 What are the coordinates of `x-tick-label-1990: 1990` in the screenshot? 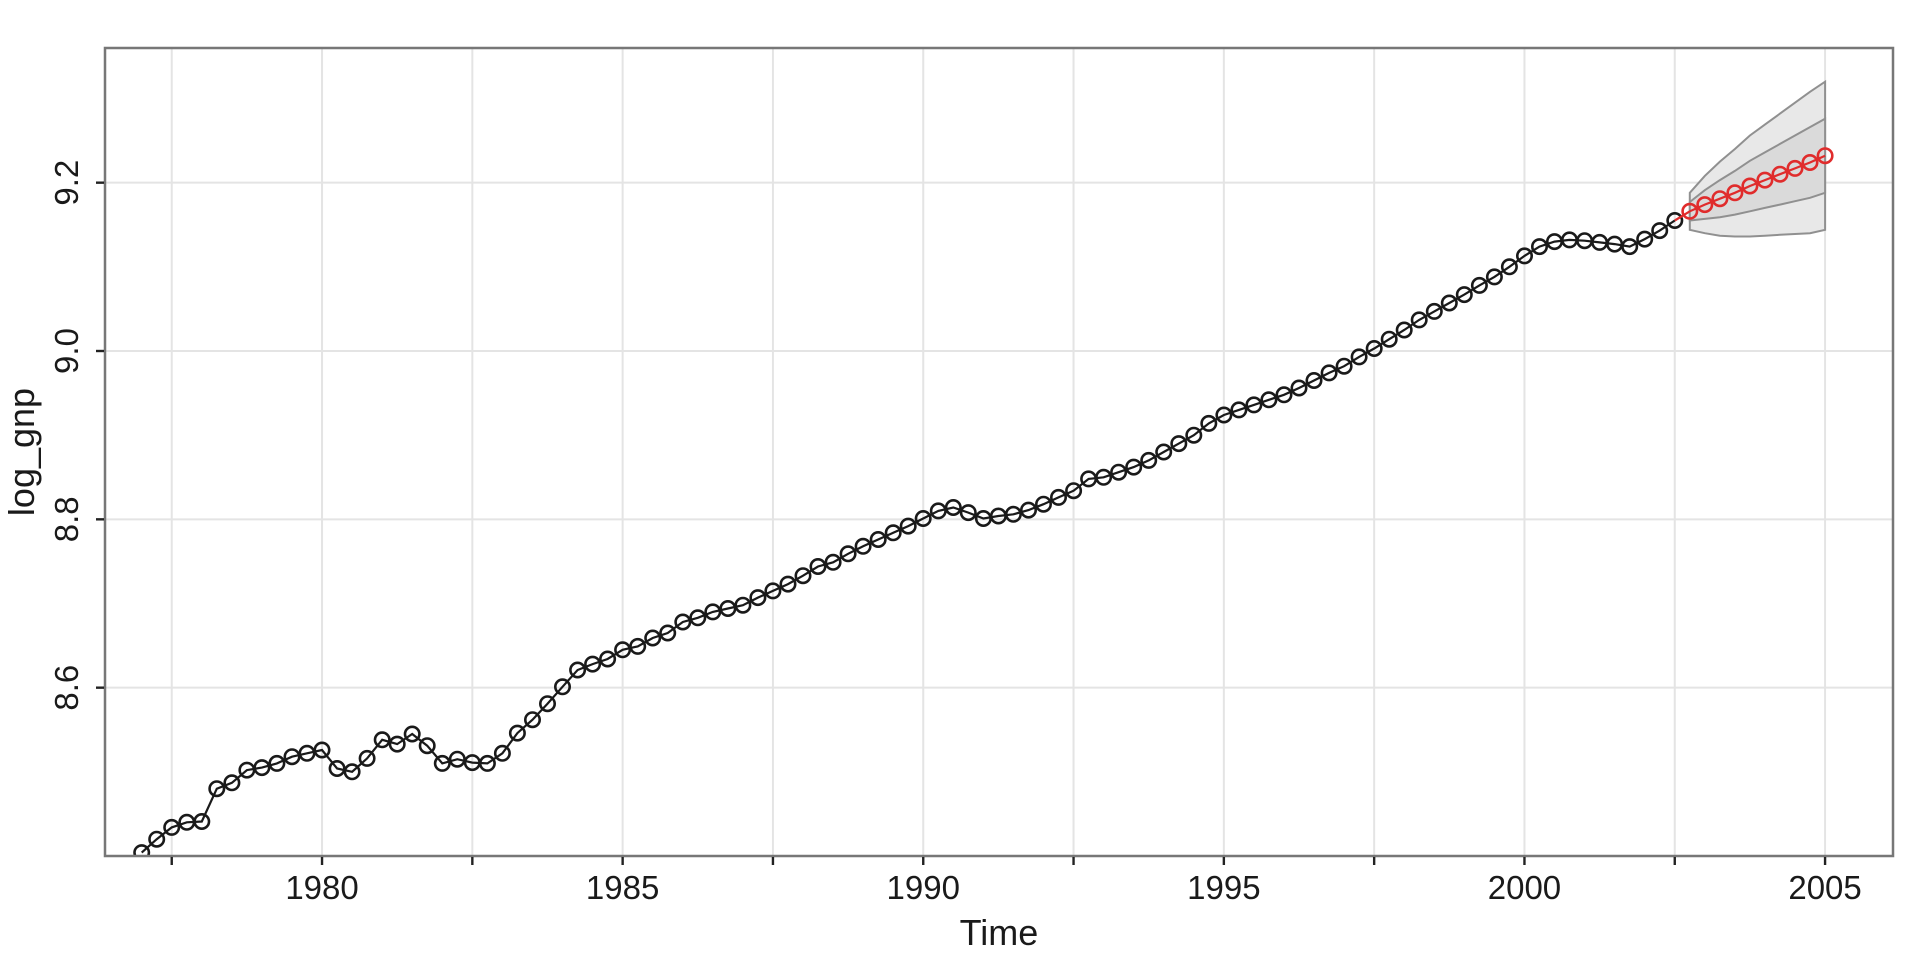 It's located at (923, 887).